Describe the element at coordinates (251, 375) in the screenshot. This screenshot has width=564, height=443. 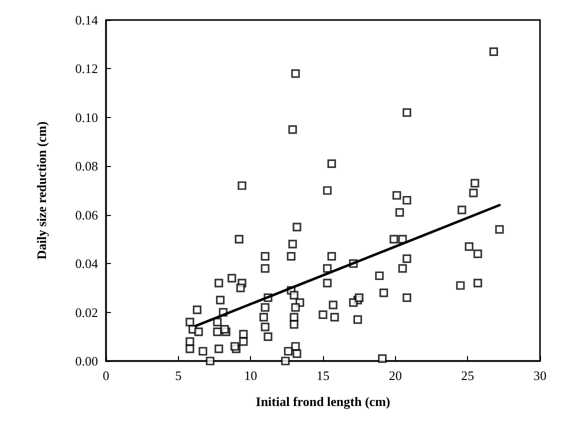
I see `x-tick-label: 10` at that location.